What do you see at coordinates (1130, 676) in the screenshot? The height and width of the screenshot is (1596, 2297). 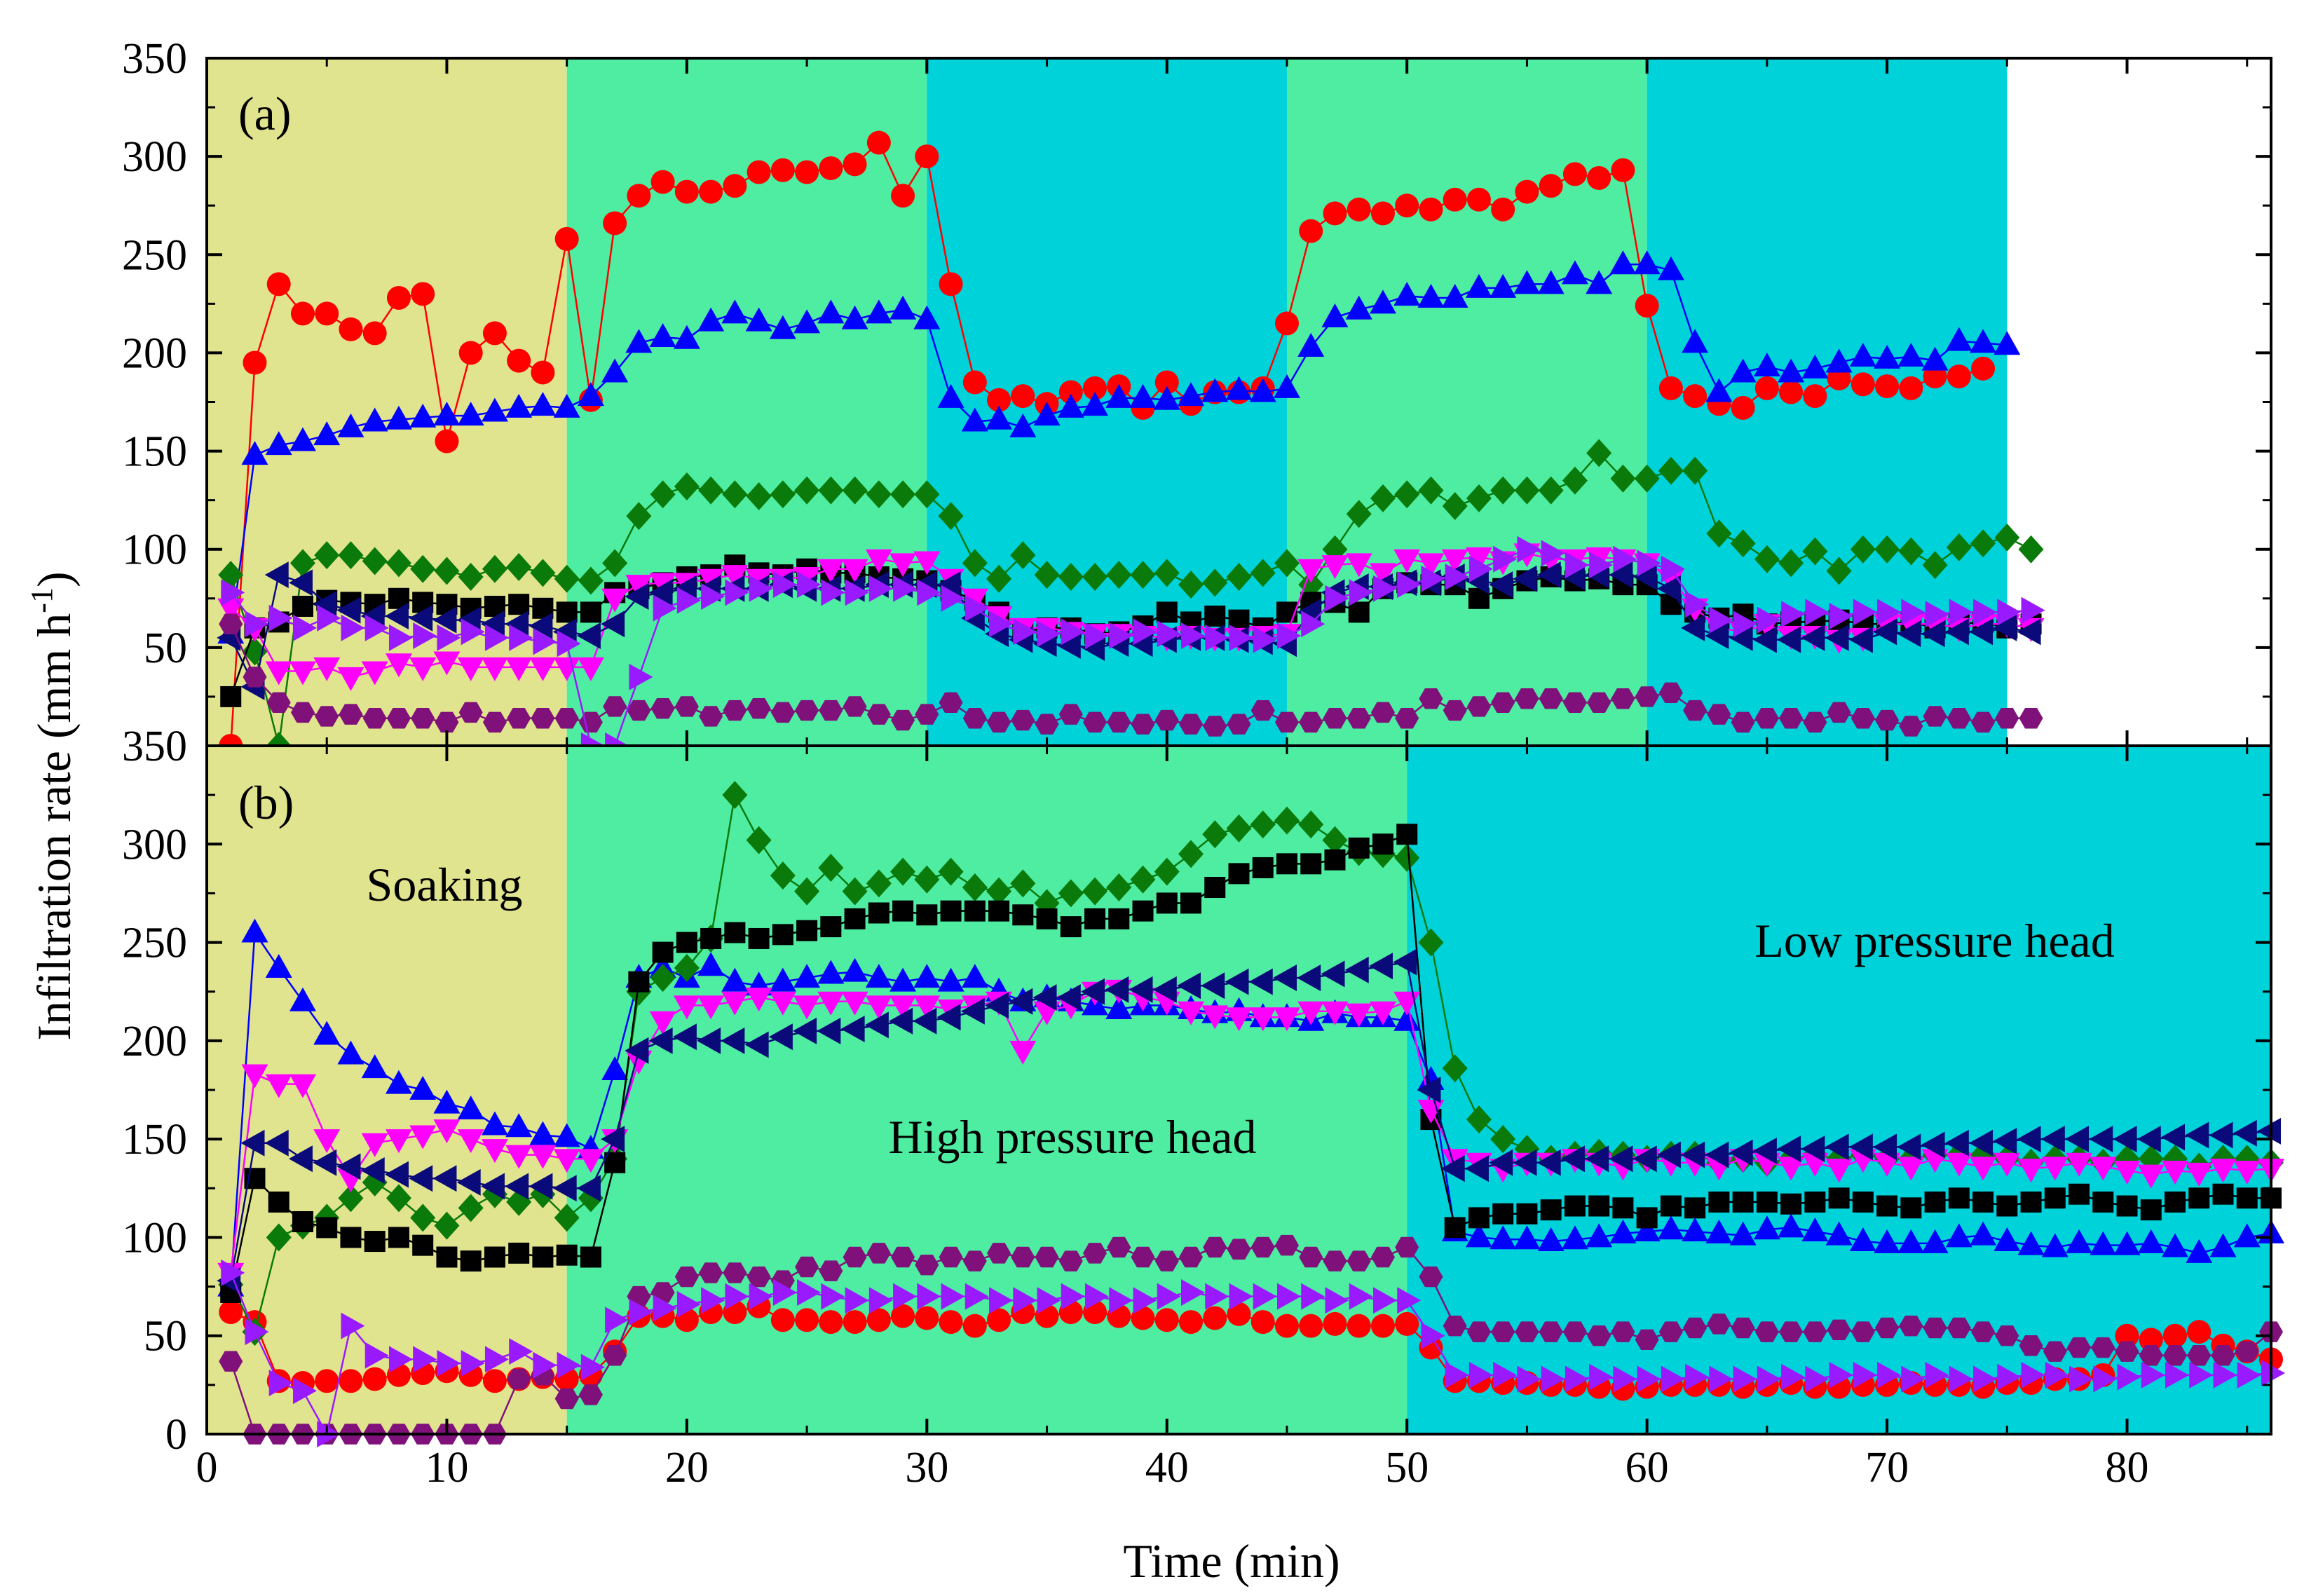 I see `series-line-purple-hexagon` at bounding box center [1130, 676].